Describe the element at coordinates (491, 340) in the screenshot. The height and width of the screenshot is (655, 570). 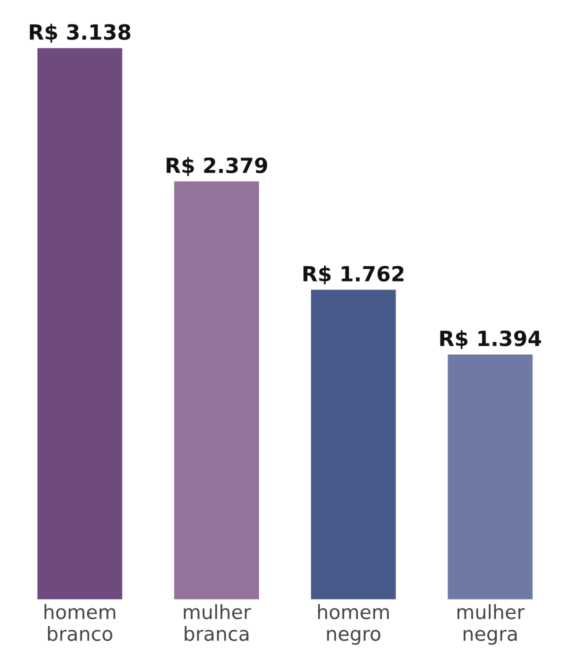
I see `data-label: R$ 1.394` at that location.